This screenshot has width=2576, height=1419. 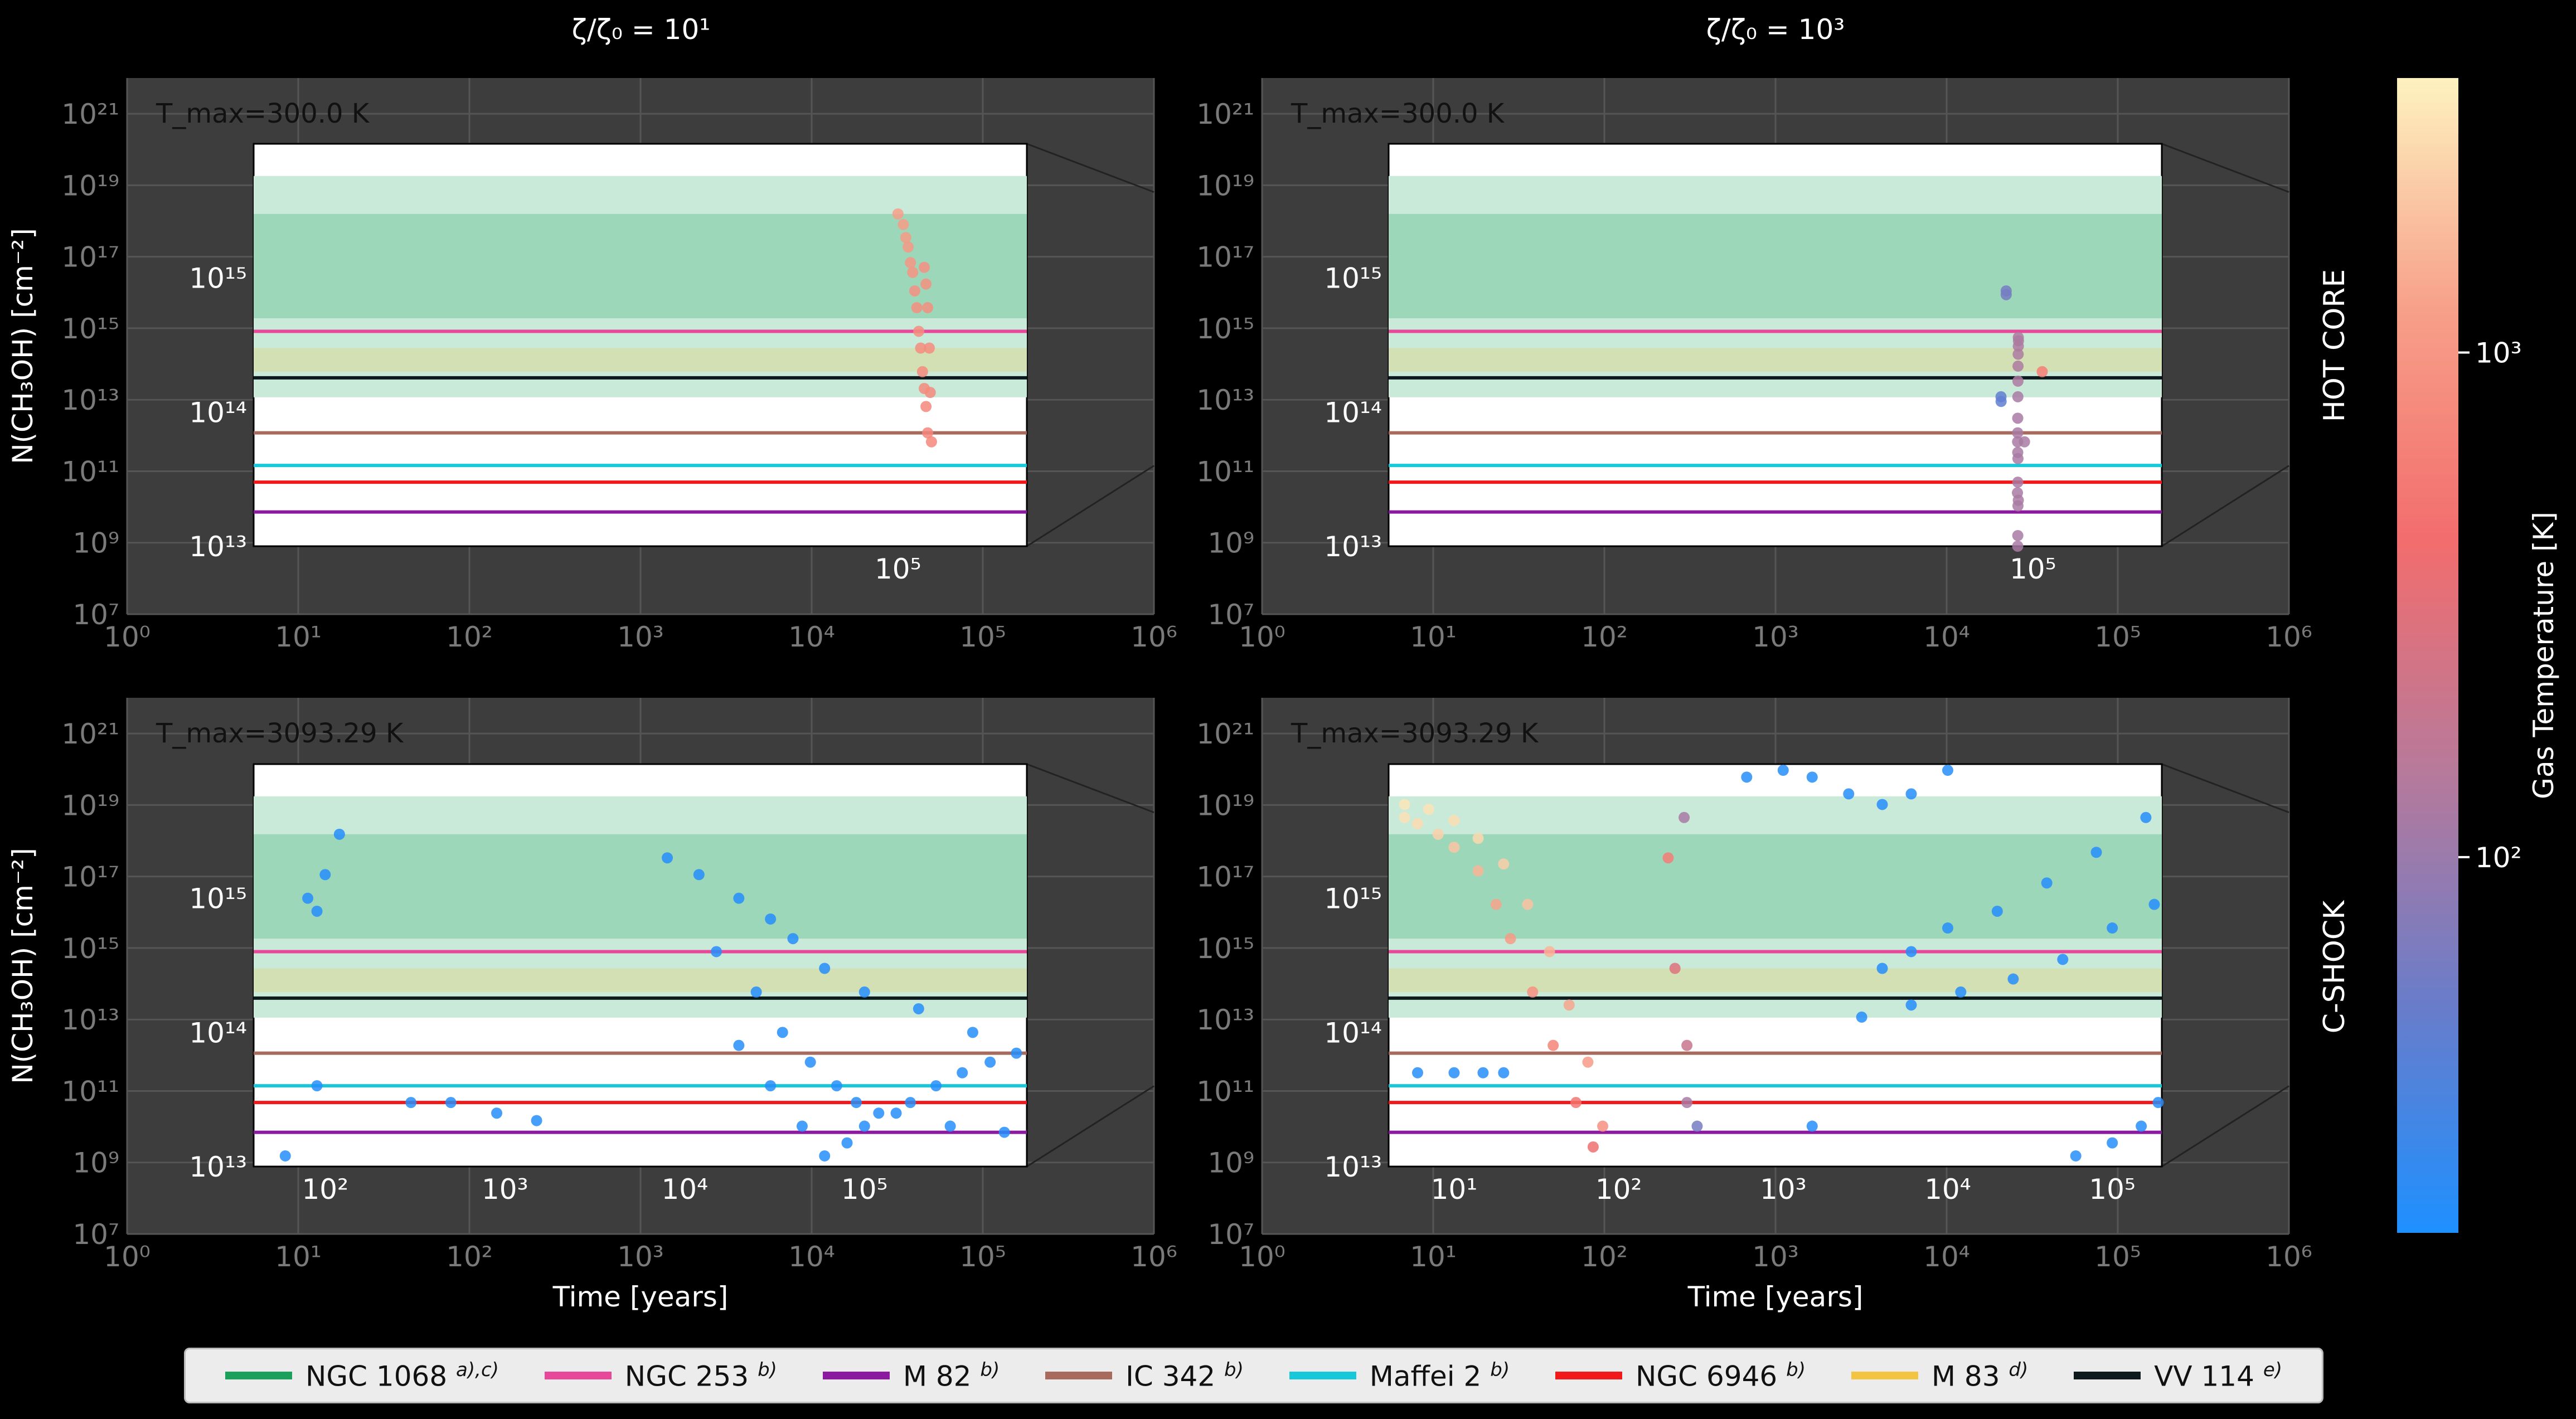 What do you see at coordinates (2544, 655) in the screenshot?
I see `colorbar-label: Gas Temperature [K]` at bounding box center [2544, 655].